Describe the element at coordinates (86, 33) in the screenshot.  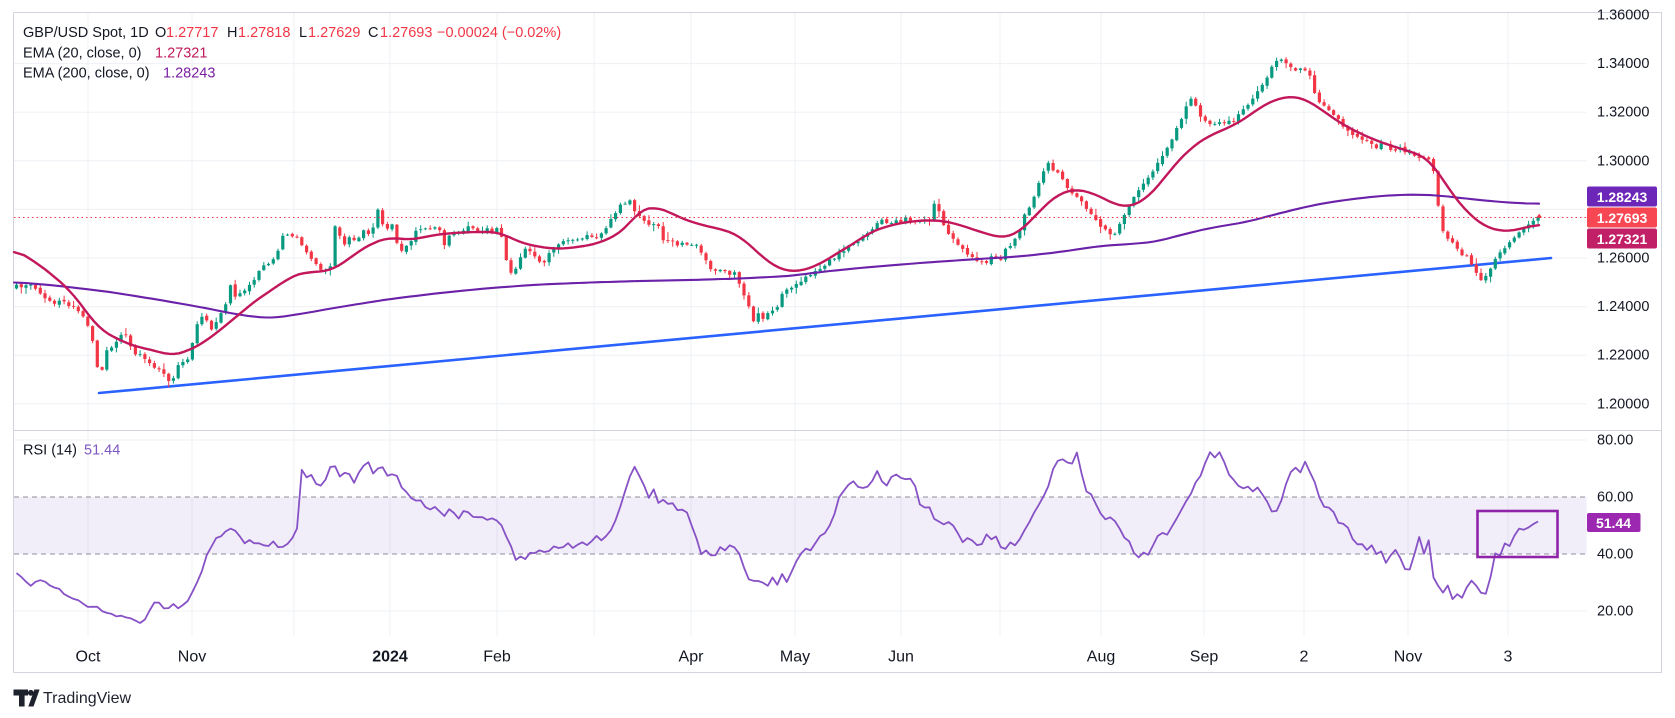
I see `svg-text: GBP/USD Spot, 1D` at that location.